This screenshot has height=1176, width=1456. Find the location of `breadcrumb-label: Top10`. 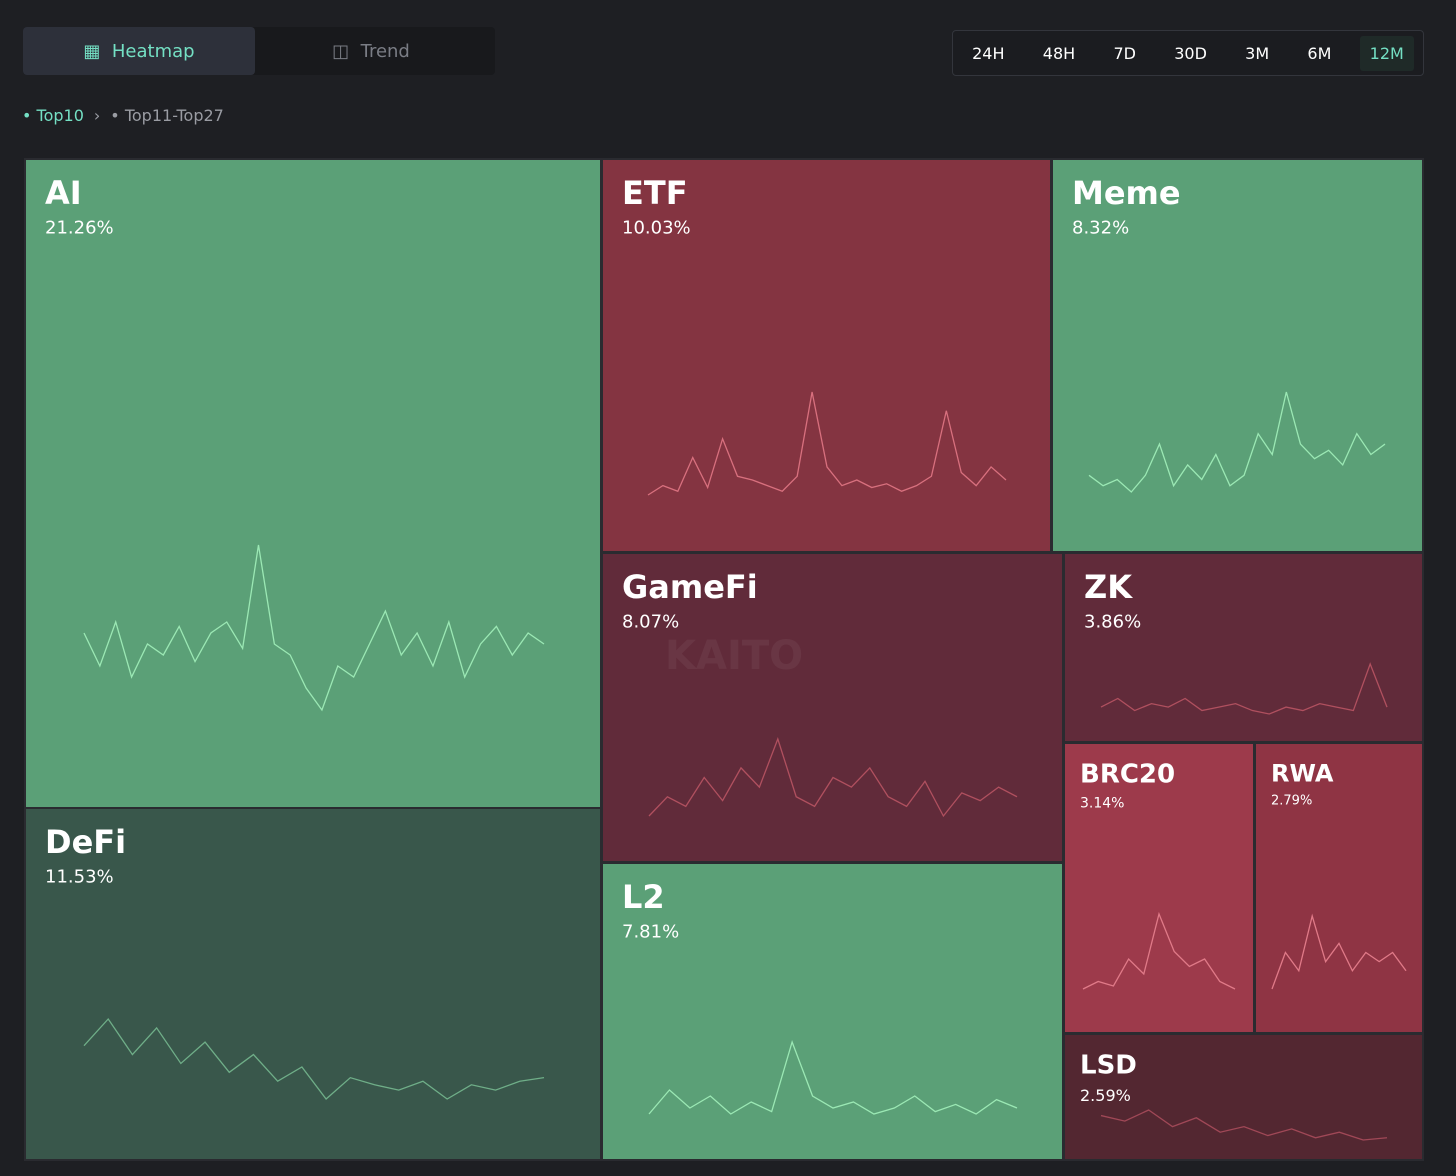

breadcrumb-label: Top10 is located at coordinates (60, 115).